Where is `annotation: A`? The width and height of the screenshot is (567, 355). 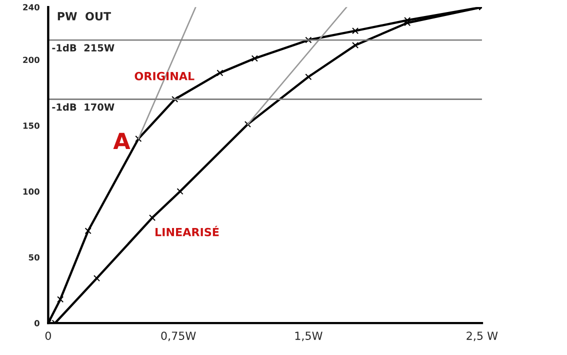
annotation: A is located at coordinates (121, 141).